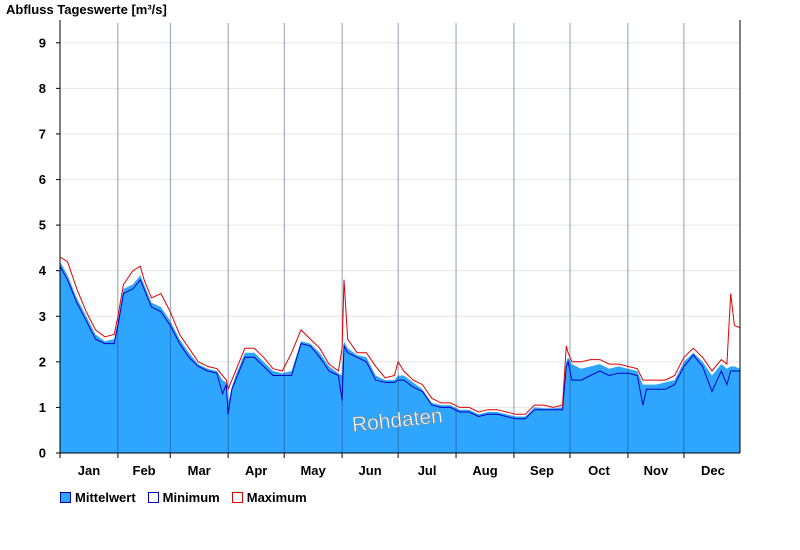  Describe the element at coordinates (42, 361) in the screenshot. I see `y-tick-label: 2` at that location.